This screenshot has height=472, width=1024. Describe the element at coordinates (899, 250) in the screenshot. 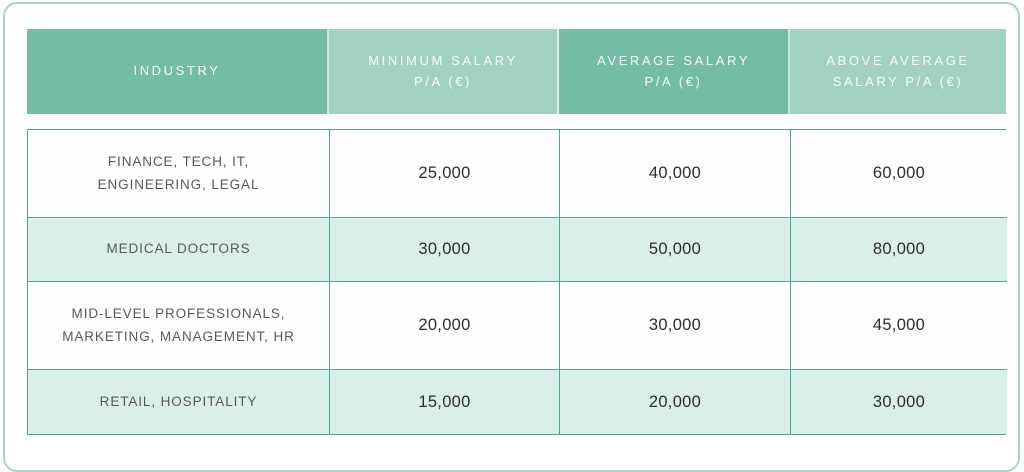

I see `cell-above-average-salary: 80,000` at that location.